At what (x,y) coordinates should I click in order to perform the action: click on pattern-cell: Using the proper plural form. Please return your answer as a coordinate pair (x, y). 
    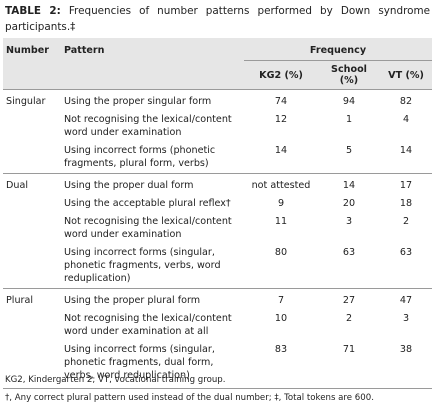
    Looking at the image, I should click on (152, 299).